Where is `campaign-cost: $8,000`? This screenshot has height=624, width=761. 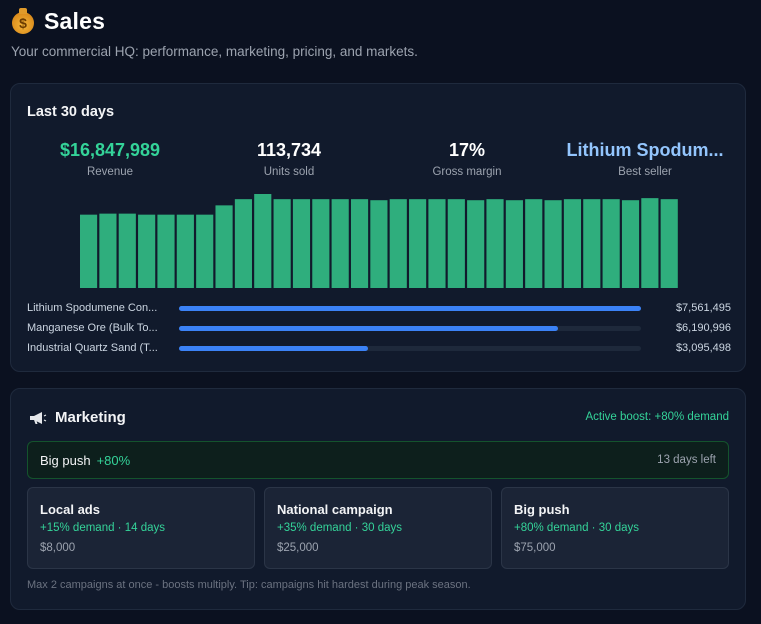
campaign-cost: $8,000 is located at coordinates (58, 548).